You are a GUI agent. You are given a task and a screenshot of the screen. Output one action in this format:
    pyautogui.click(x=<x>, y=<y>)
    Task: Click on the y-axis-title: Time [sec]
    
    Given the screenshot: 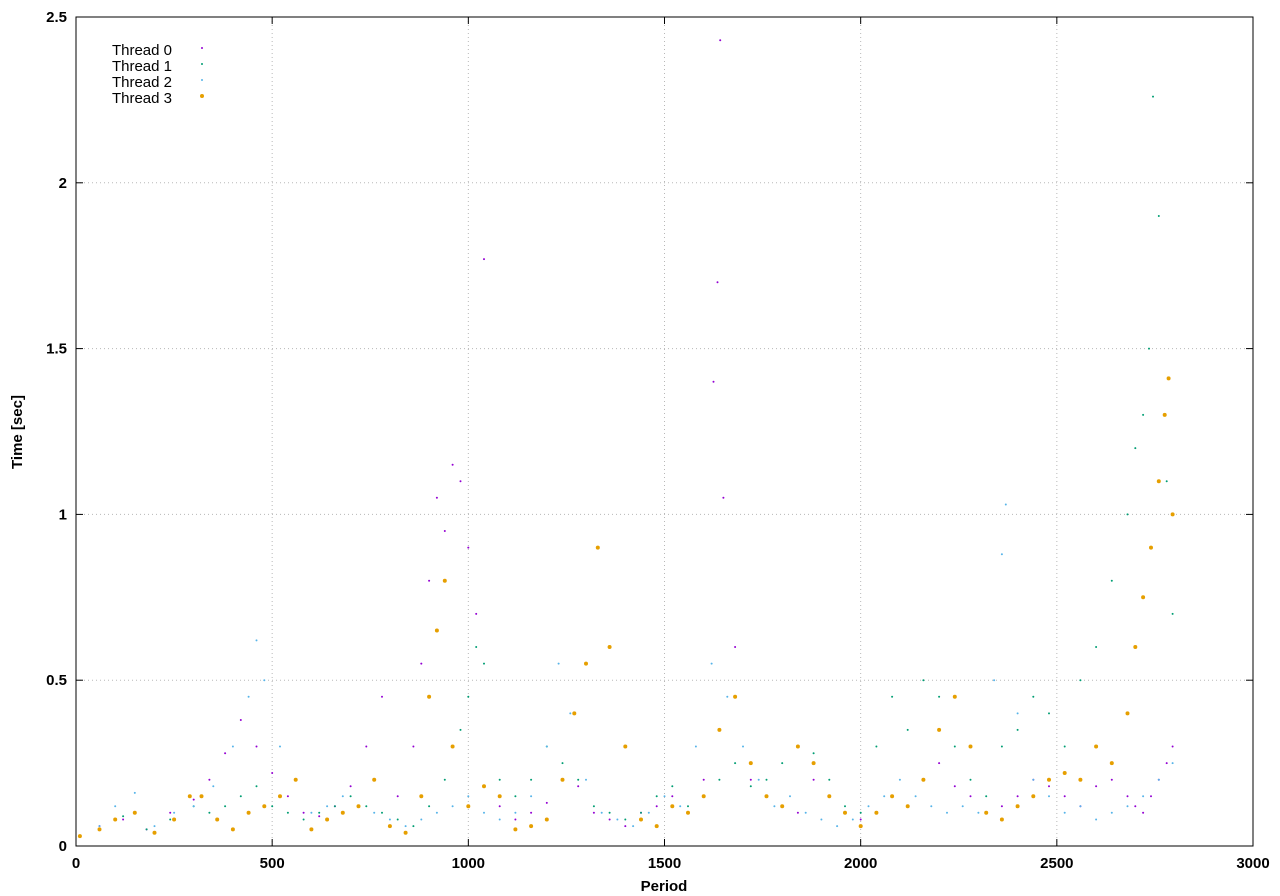 What is the action you would take?
    pyautogui.click(x=17, y=432)
    